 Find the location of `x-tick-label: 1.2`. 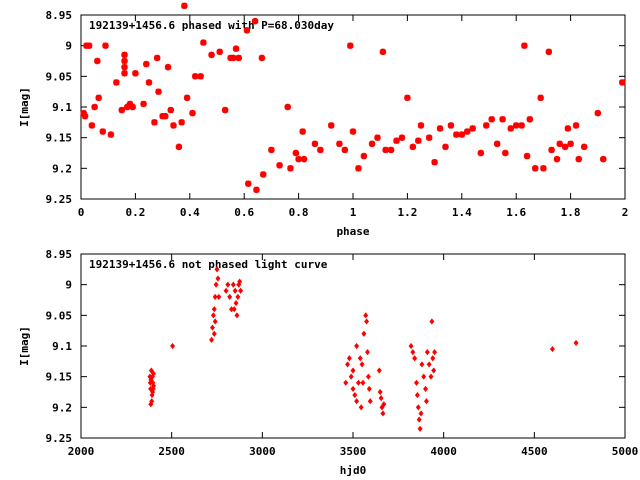

x-tick-label: 1.2 is located at coordinates (407, 212).